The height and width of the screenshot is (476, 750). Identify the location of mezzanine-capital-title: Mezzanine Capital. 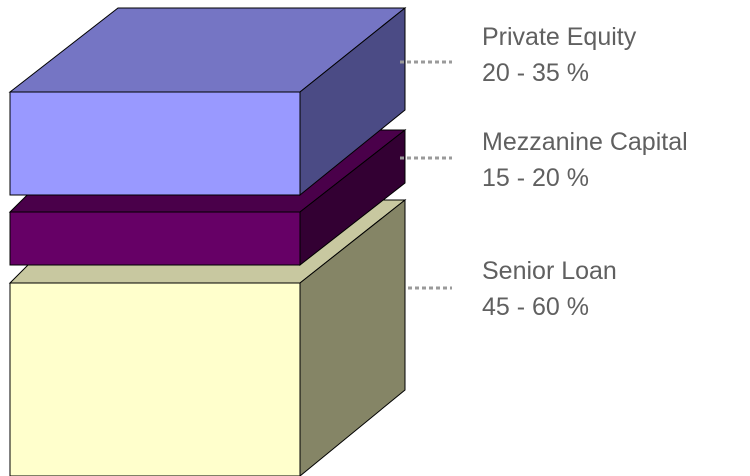
(585, 142).